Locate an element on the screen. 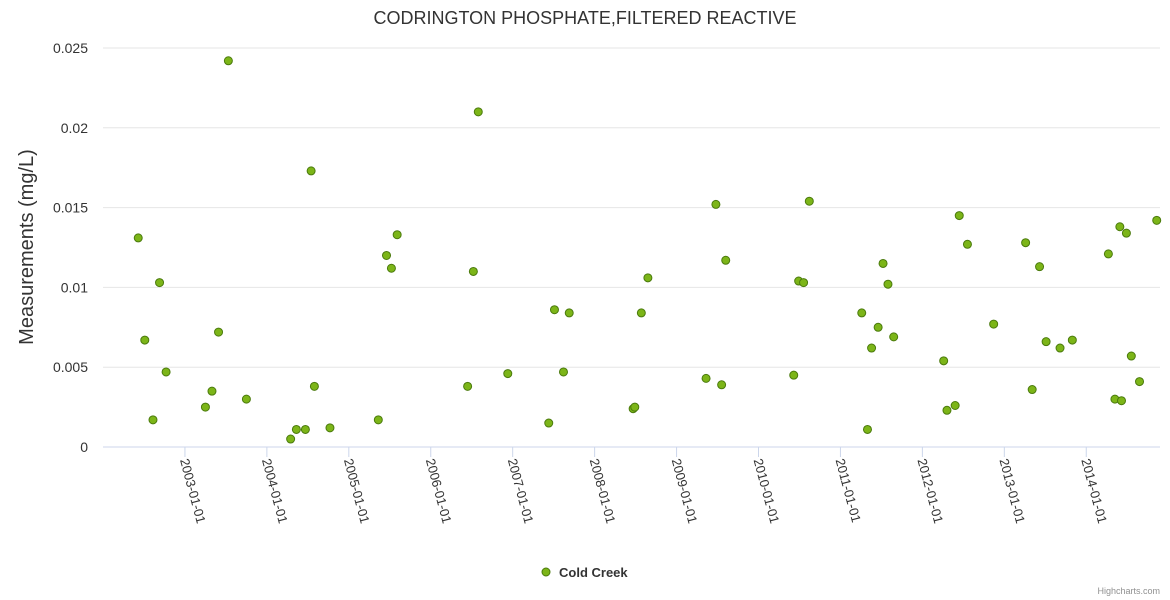 This screenshot has width=1170, height=600. y-axis-label: Measurements (mg/L) is located at coordinates (27, 247).